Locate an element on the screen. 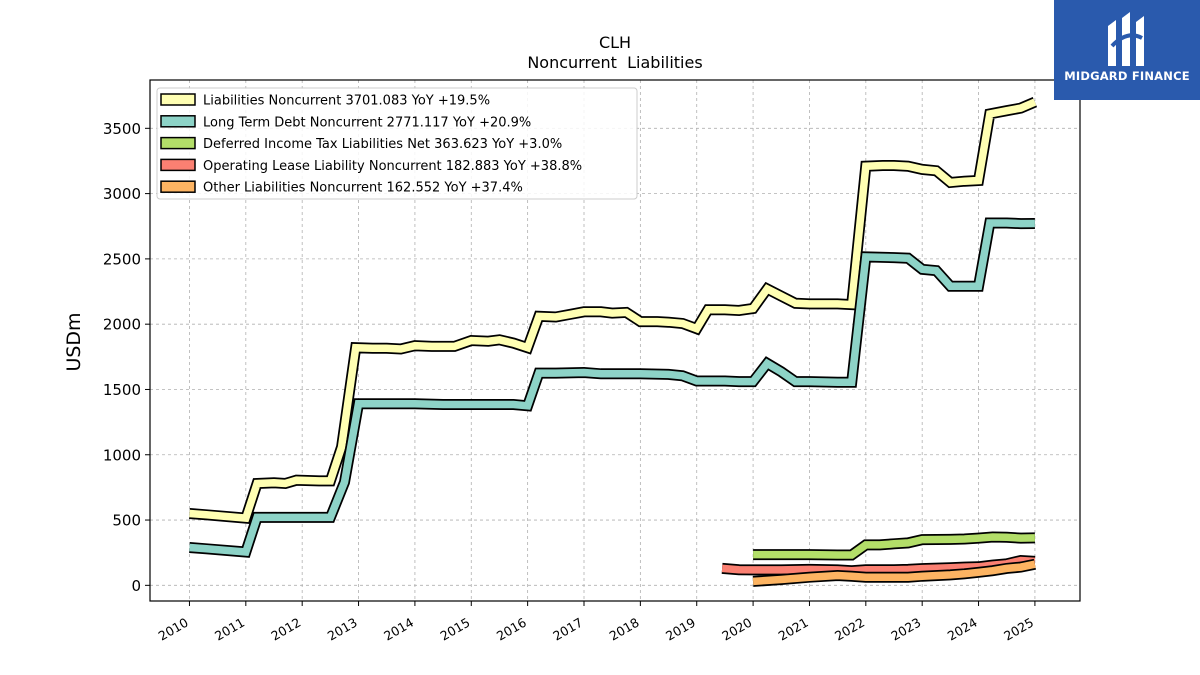  y-axis: 0 500 1000 1500 2000 2500 3000 3500 is located at coordinates (126, 357).